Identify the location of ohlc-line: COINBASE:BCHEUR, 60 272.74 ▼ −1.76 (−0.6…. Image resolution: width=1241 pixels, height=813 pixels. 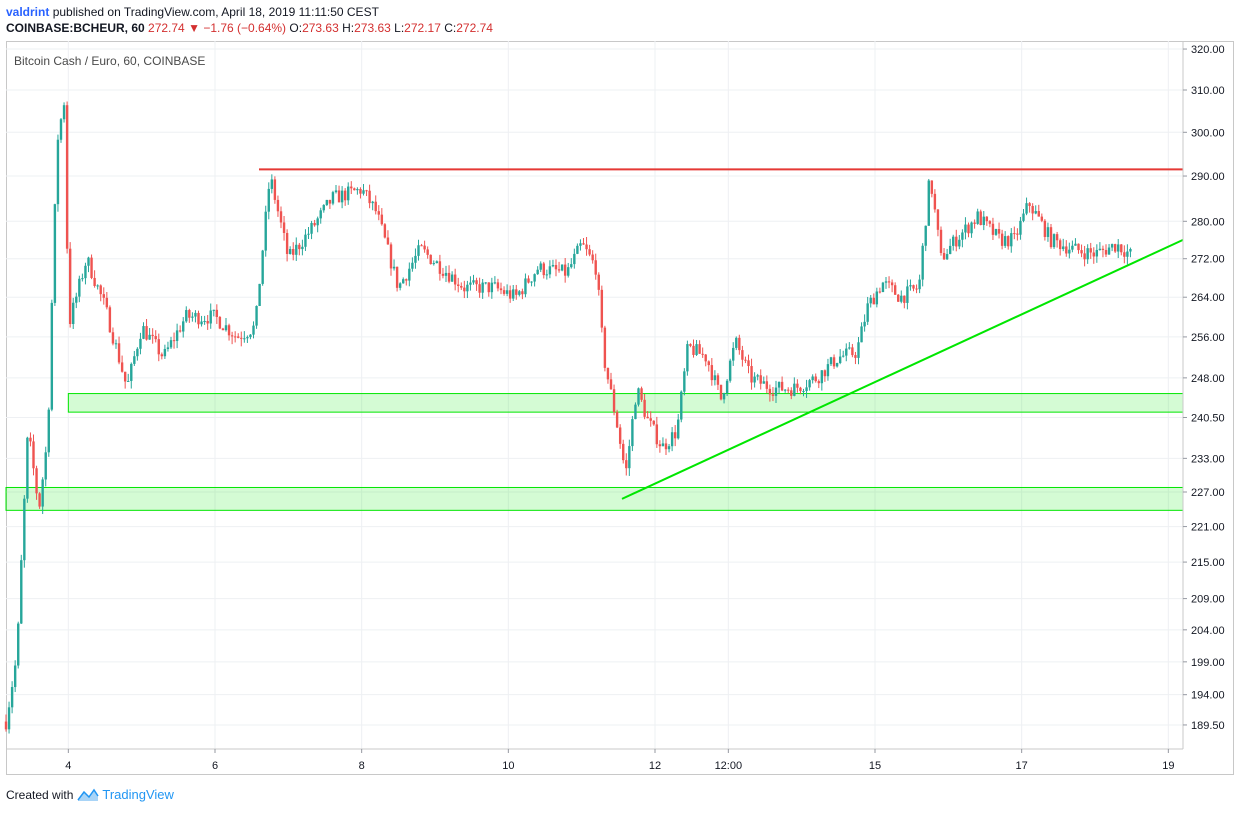
(249, 28).